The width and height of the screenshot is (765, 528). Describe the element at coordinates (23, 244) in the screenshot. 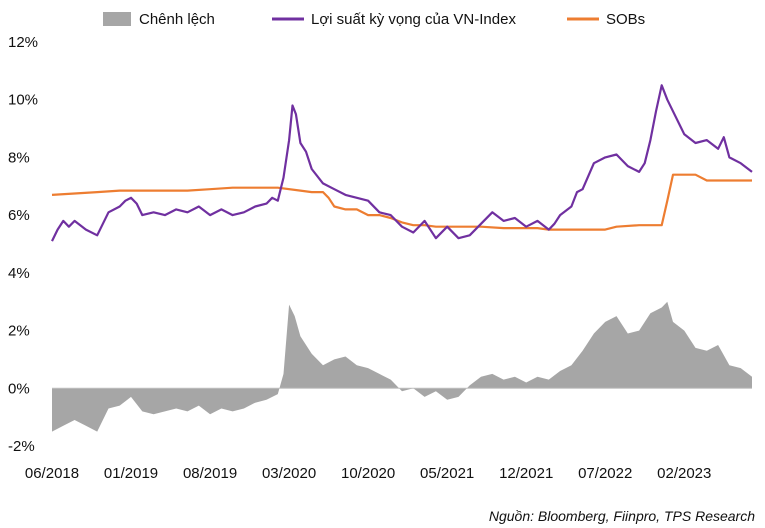

I see `y-axis: -2% 0% 2% 4% 6% 8% 10% 12%` at that location.